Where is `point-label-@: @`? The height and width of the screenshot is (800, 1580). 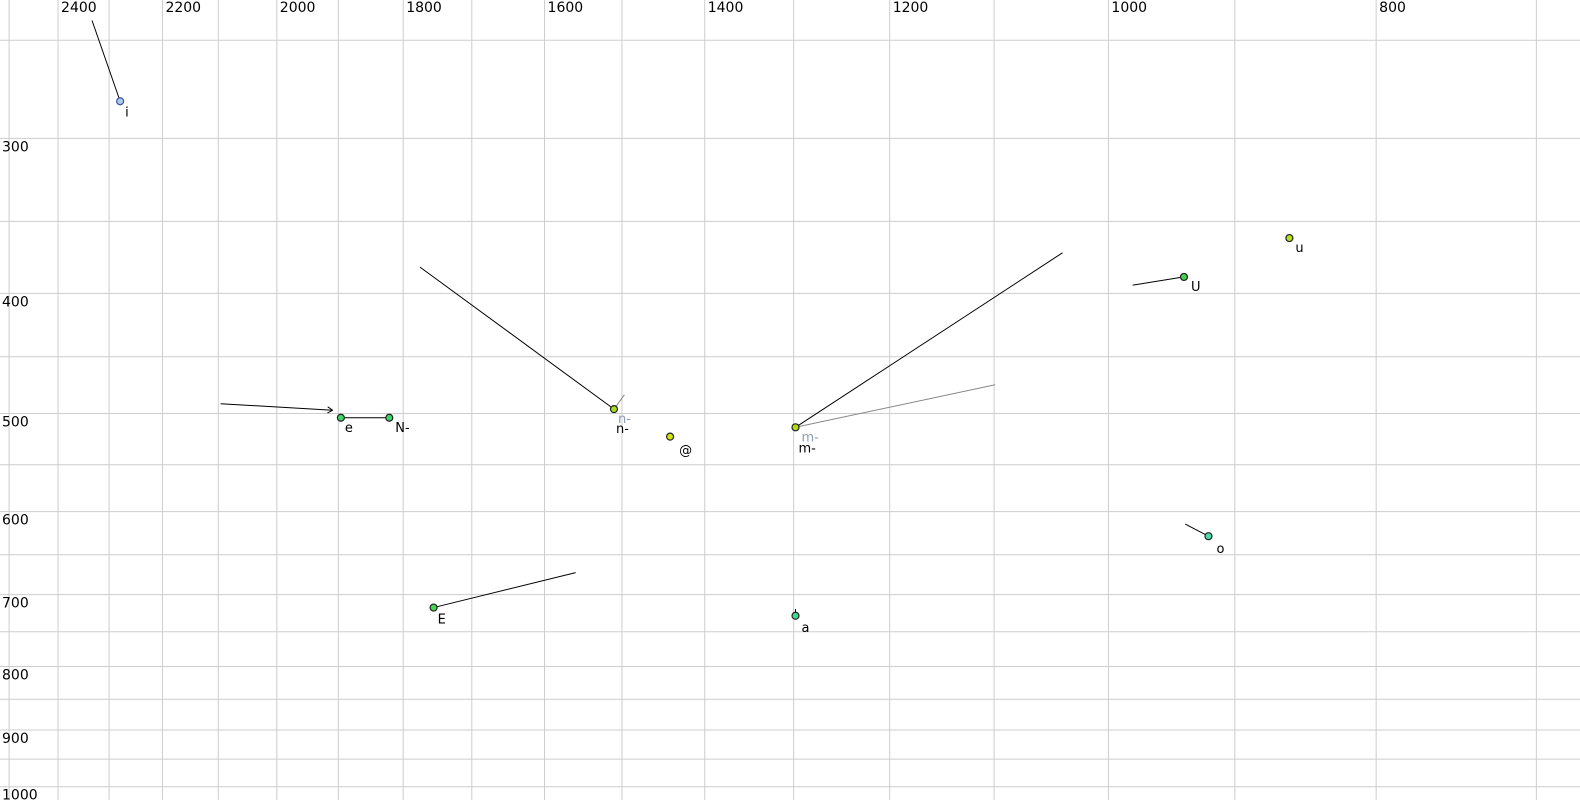 point-label-@: @ is located at coordinates (685, 451).